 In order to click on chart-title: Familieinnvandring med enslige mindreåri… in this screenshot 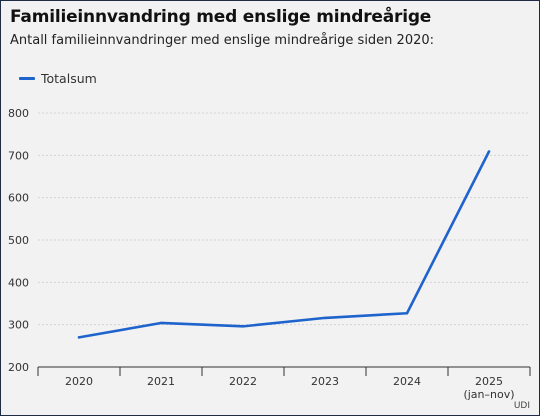, I will do `click(221, 17)`.